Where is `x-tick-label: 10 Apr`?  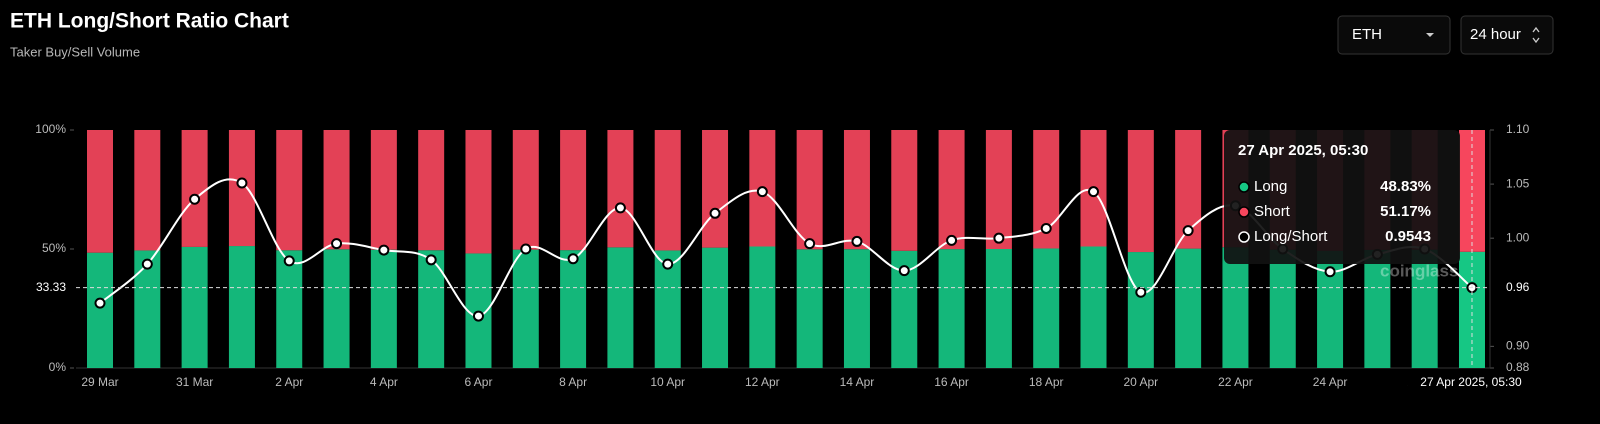 x-tick-label: 10 Apr is located at coordinates (667, 382).